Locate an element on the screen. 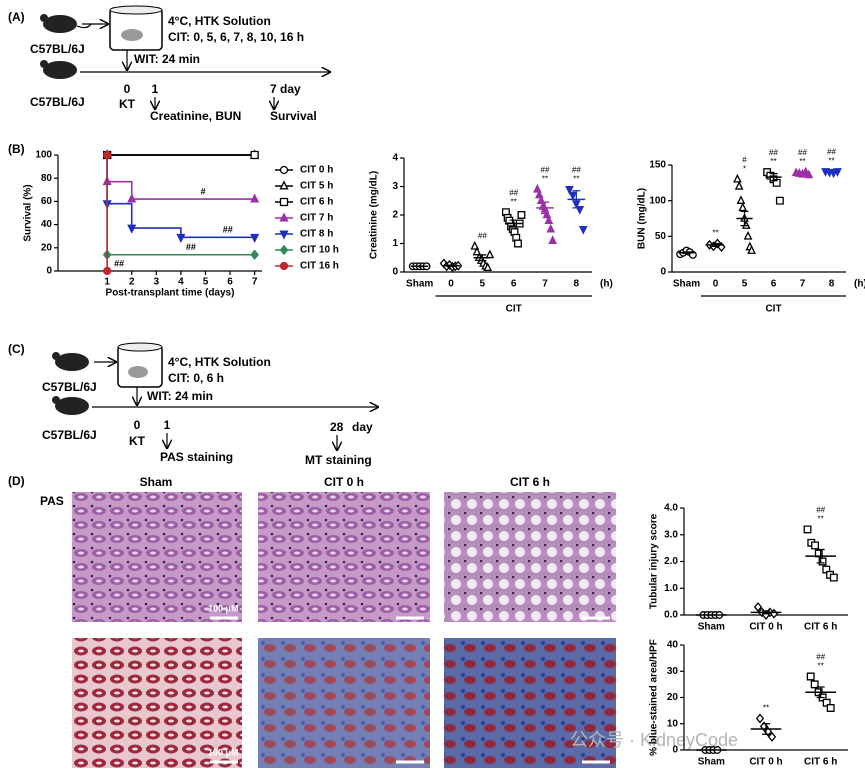 This screenshot has width=865, height=776. y-tick-label: 4 is located at coordinates (395, 158).